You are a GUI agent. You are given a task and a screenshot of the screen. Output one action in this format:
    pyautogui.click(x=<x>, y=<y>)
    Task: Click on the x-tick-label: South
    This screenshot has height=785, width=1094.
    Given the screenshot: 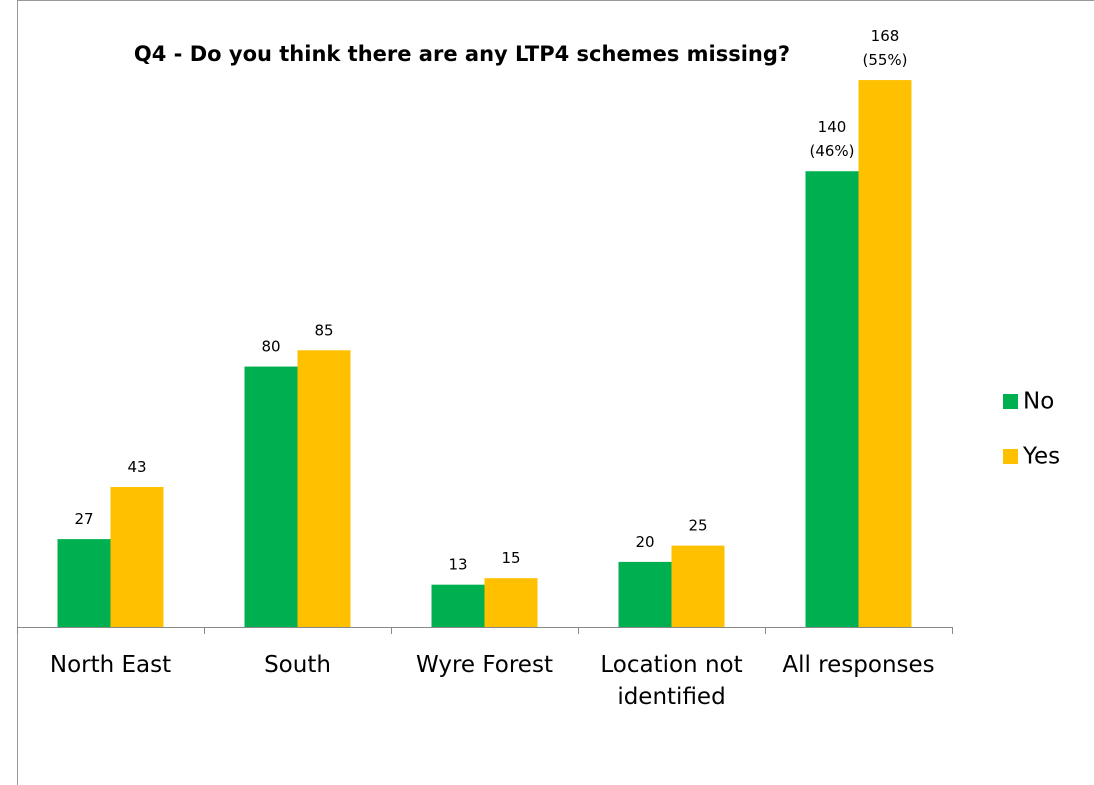 What is the action you would take?
    pyautogui.click(x=297, y=665)
    